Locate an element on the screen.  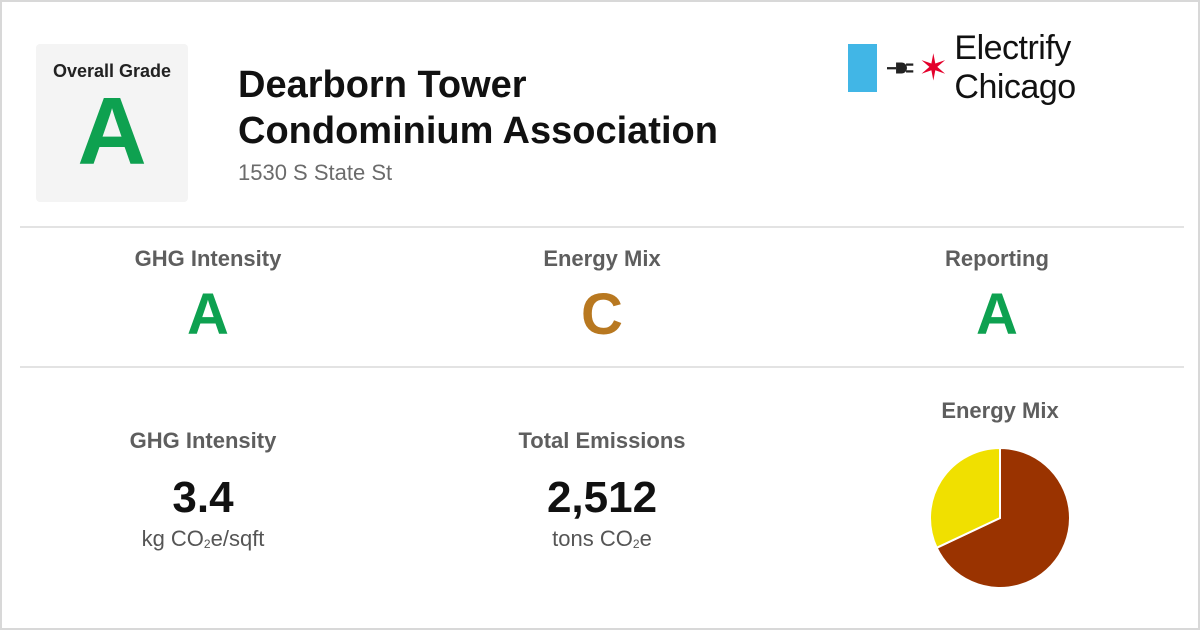
chicago-flag-stripe-icon is located at coordinates (863, 68).